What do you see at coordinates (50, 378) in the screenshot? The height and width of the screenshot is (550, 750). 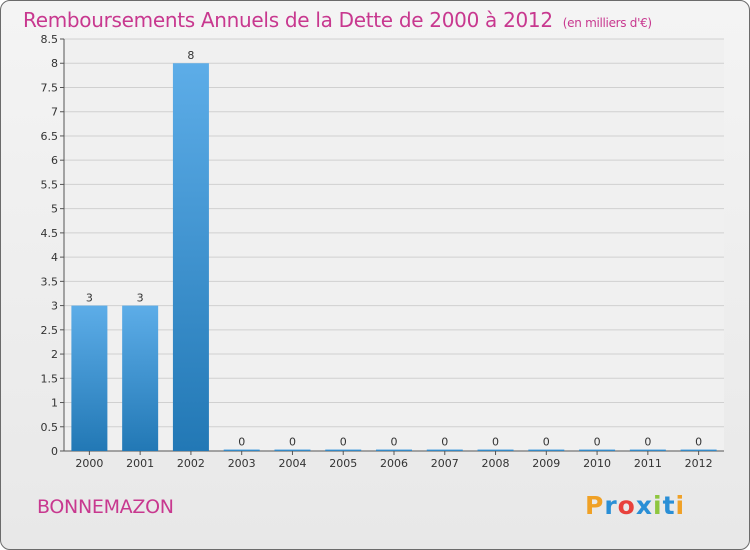 I see `y-tick-label: 1.5` at bounding box center [50, 378].